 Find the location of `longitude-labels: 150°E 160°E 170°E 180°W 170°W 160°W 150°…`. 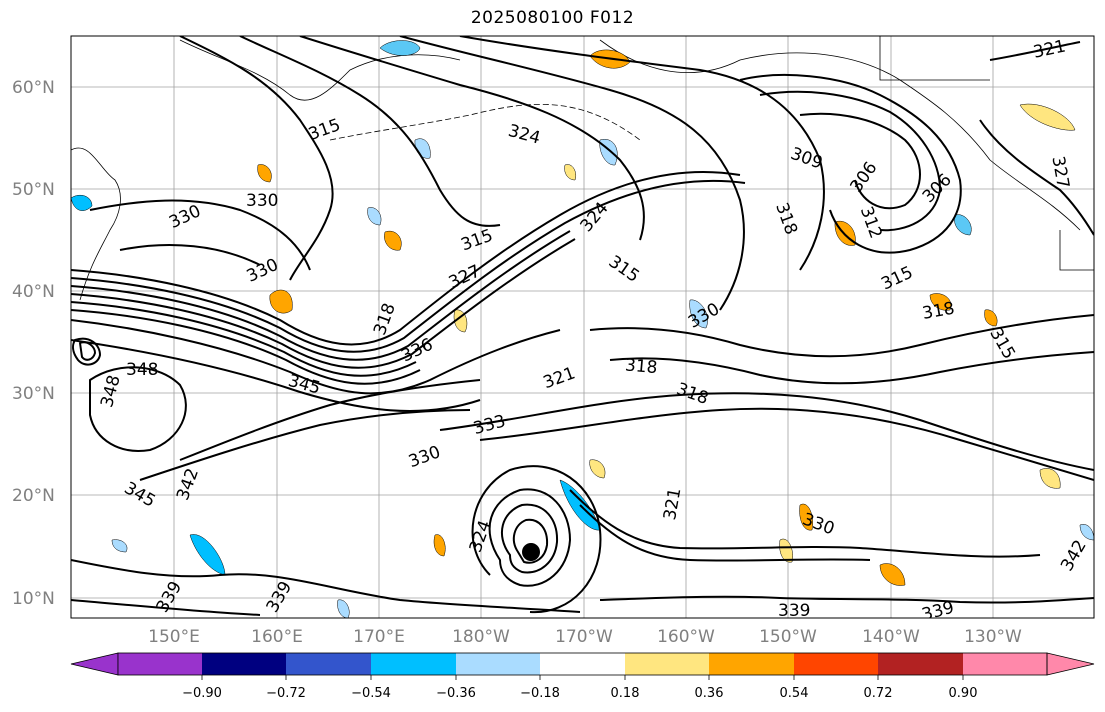

longitude-labels: 150°E 160°E 170°E 180°W 170°W 160°W 150°… is located at coordinates (585, 637).